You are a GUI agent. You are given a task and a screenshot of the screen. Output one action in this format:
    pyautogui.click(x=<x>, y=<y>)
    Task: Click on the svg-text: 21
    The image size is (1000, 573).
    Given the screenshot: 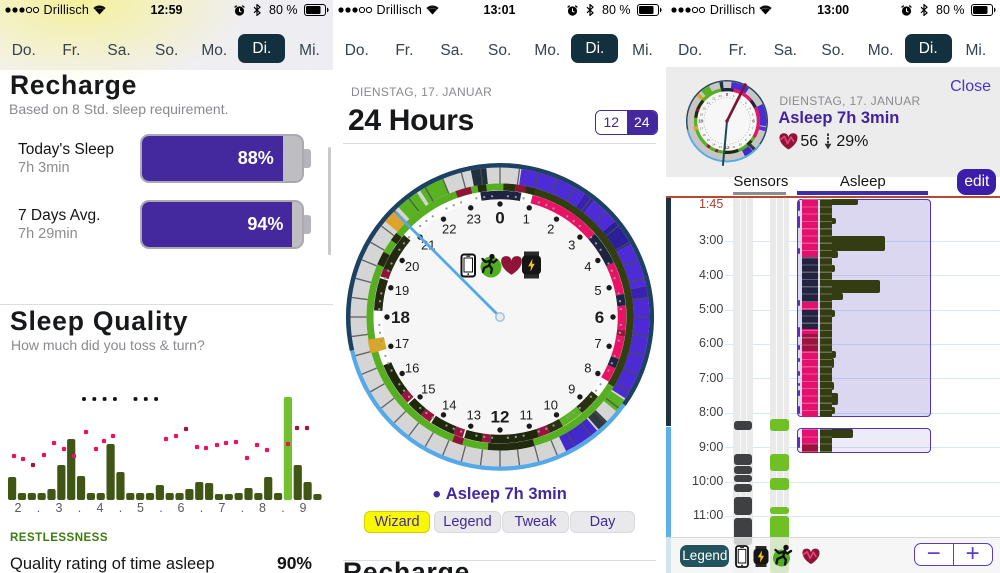 What is the action you would take?
    pyautogui.click(x=709, y=103)
    